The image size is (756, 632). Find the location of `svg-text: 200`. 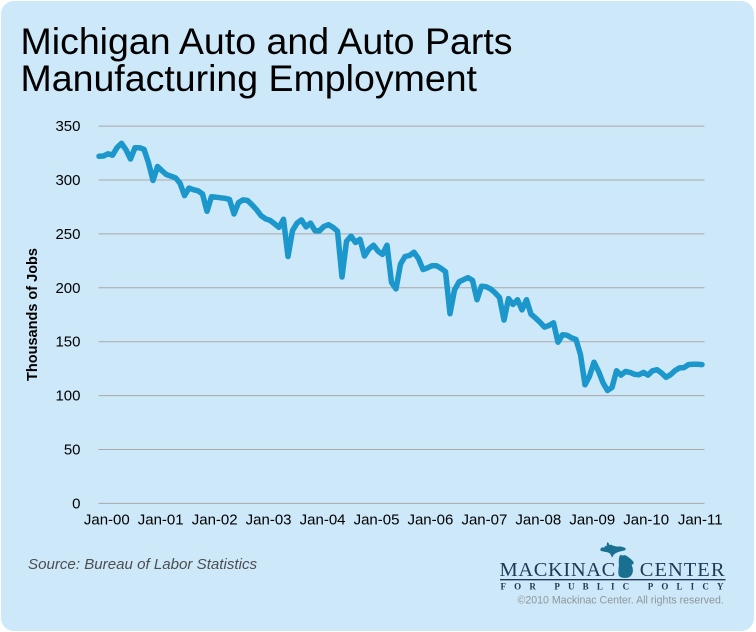

svg-text: 200 is located at coordinates (67, 288).